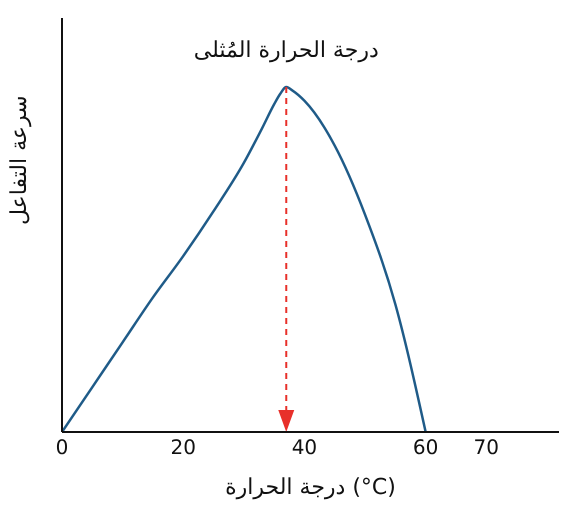  I want to click on x-tick-label: 40, so click(305, 447).